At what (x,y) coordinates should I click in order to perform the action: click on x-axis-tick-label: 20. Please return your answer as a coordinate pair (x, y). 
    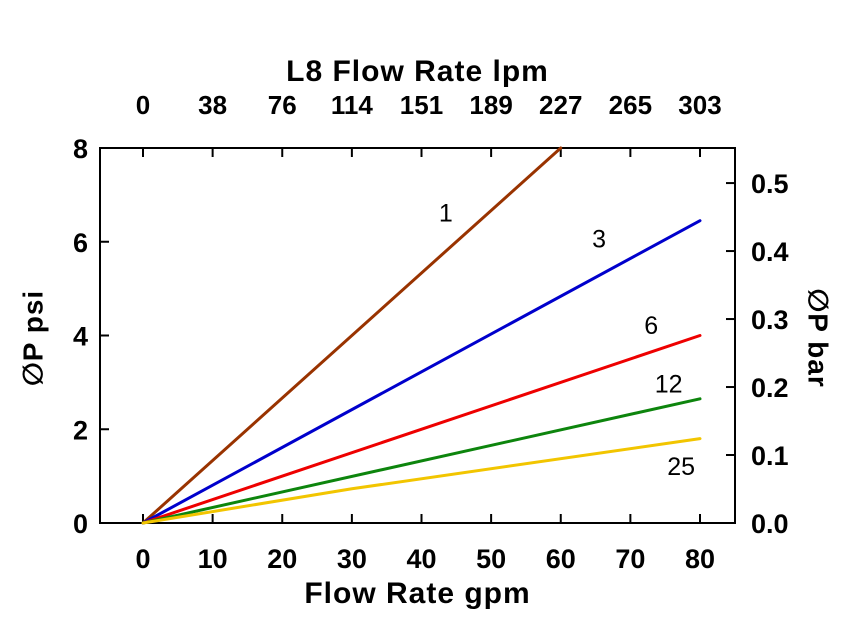
    Looking at the image, I should click on (282, 559).